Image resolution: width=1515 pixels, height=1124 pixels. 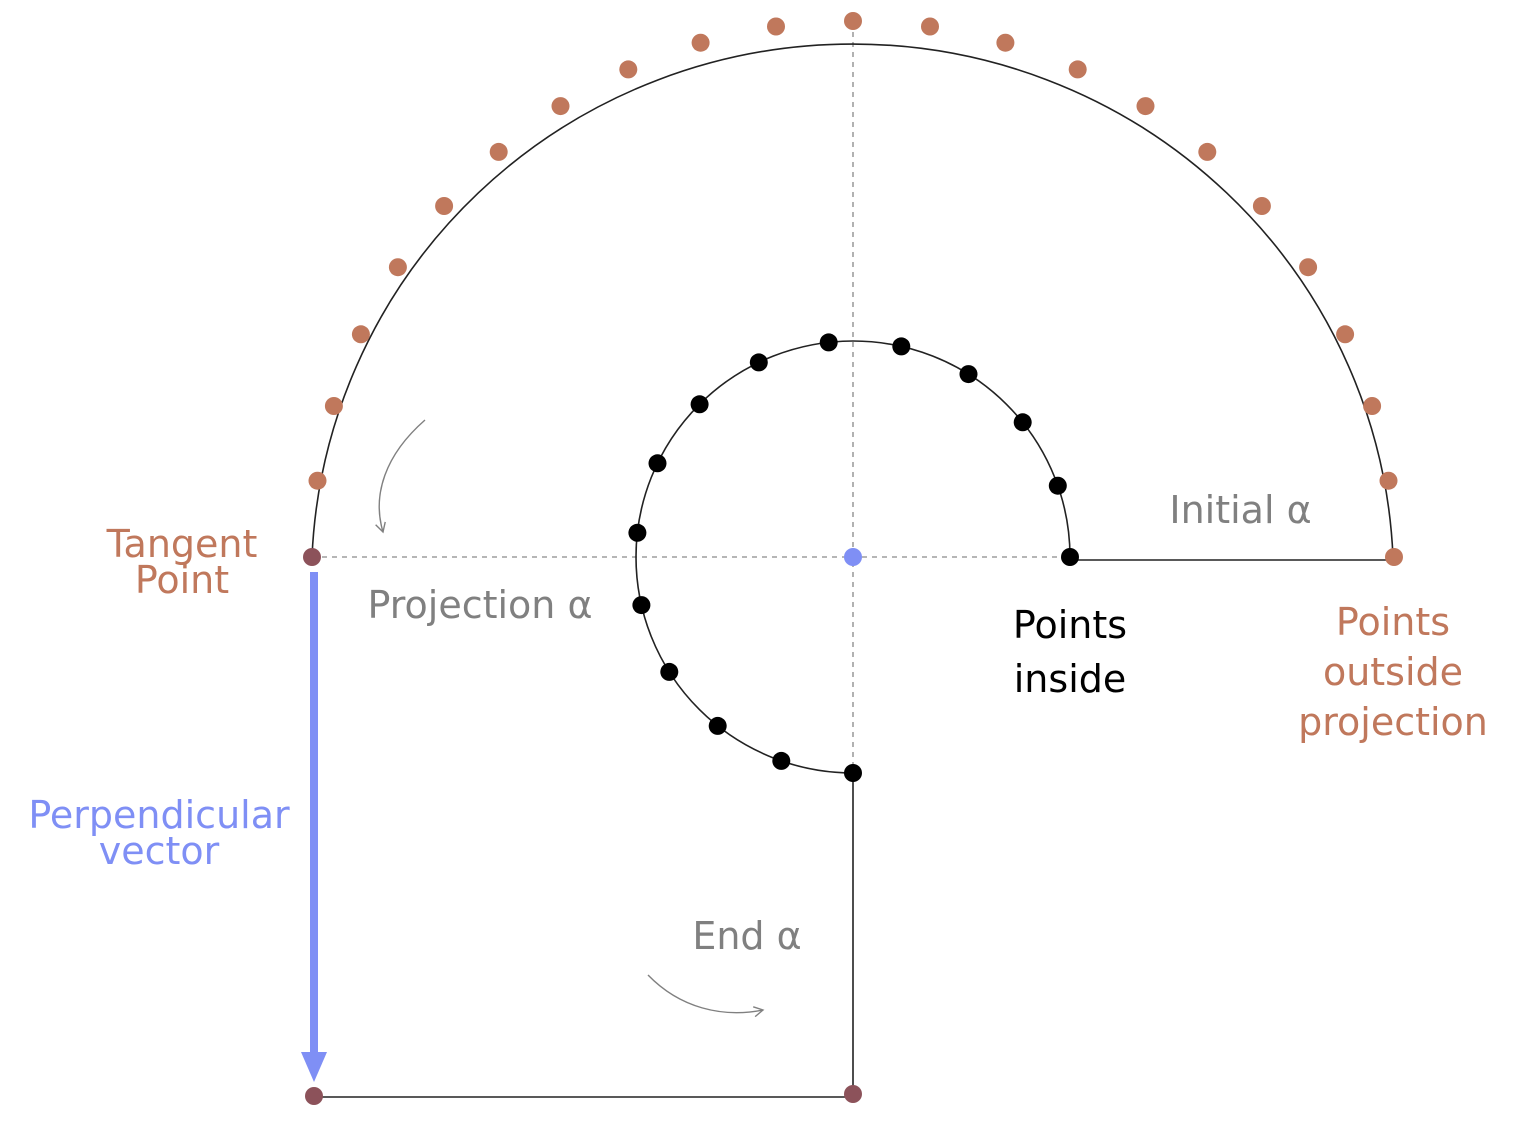 I want to click on tangent-point-label: Tangent Point, so click(x=182, y=562).